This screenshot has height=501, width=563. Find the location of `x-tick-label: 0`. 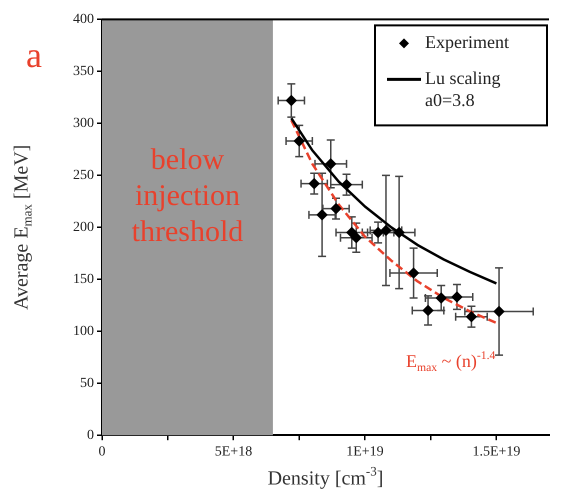

x-tick-label: 0 is located at coordinates (102, 452).